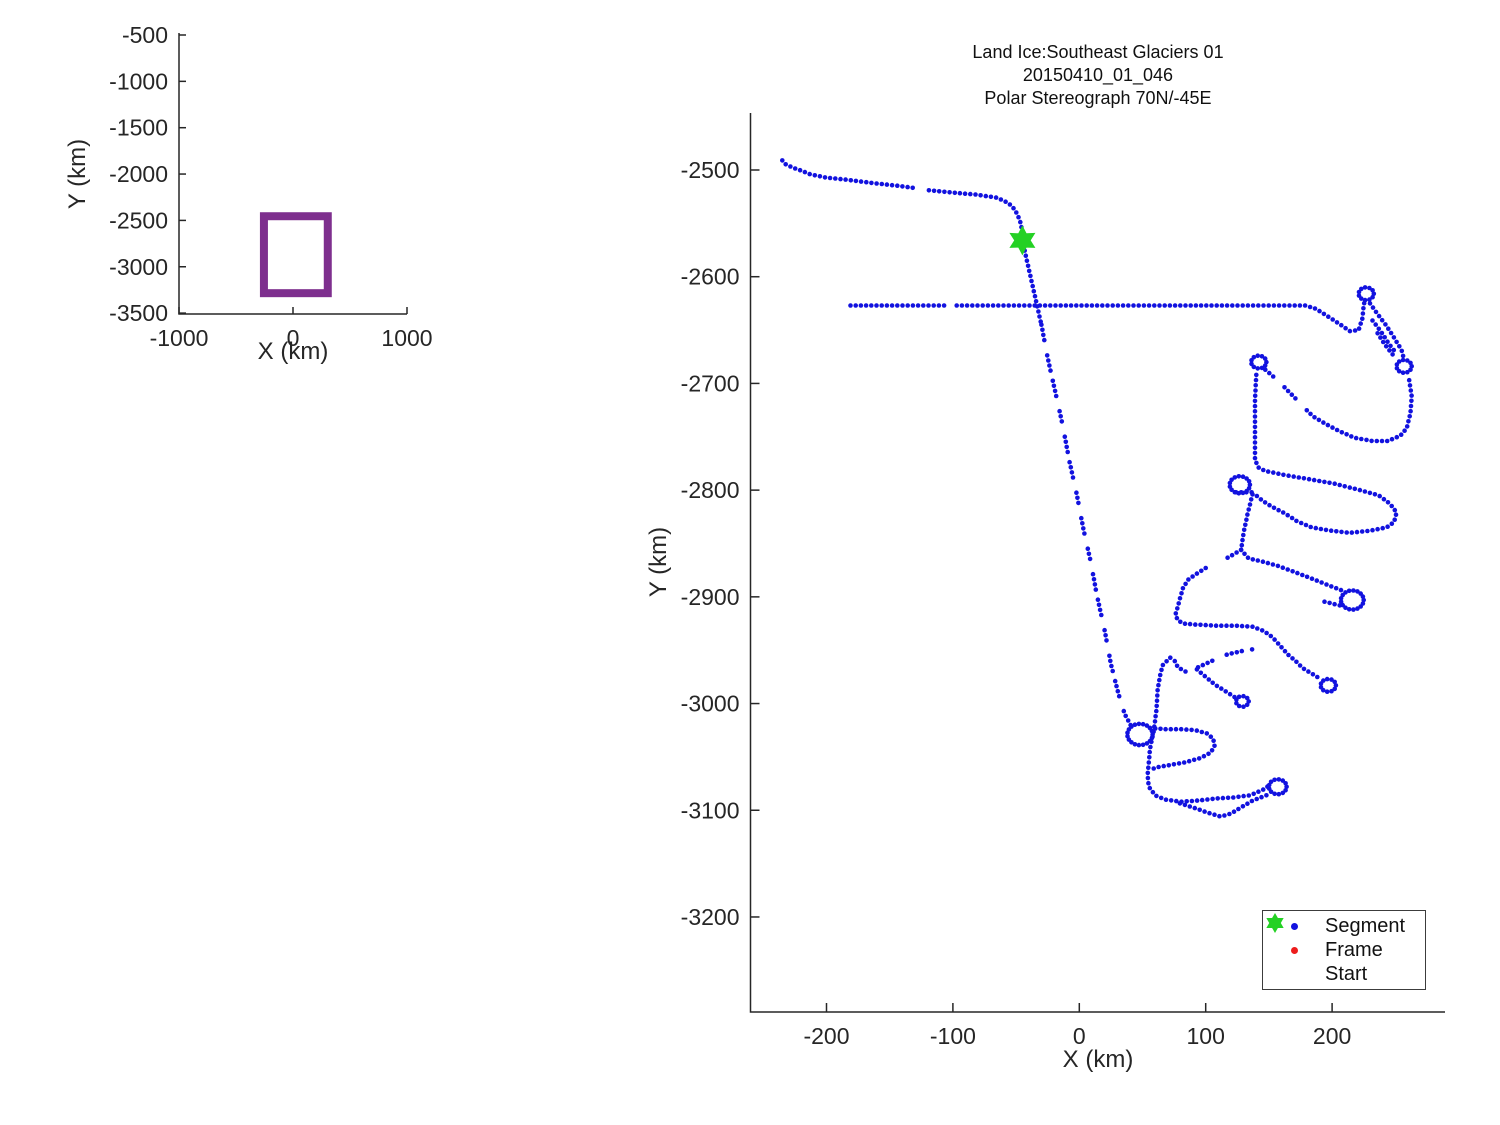  Describe the element at coordinates (826, 1036) in the screenshot. I see `main-x-tick-label: -200` at that location.